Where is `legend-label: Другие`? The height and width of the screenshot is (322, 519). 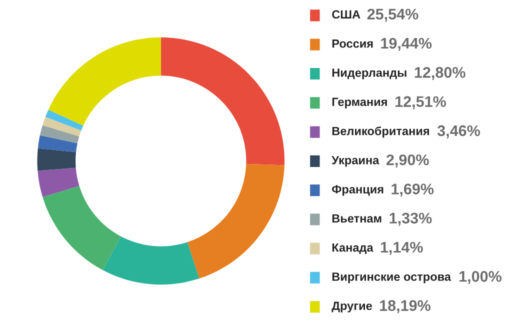
legend-label: Другие is located at coordinates (352, 307).